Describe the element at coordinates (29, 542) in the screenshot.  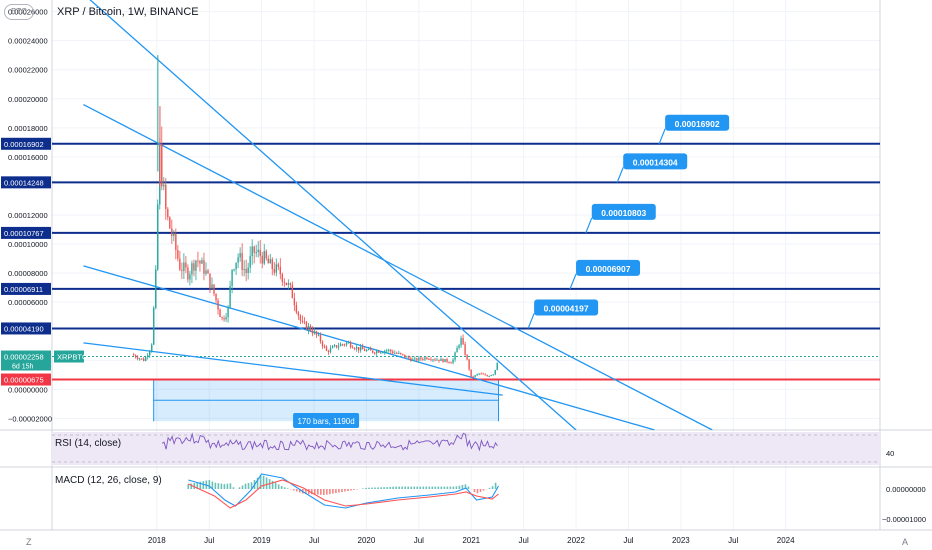
I see `zoom-reset-button: Z` at that location.